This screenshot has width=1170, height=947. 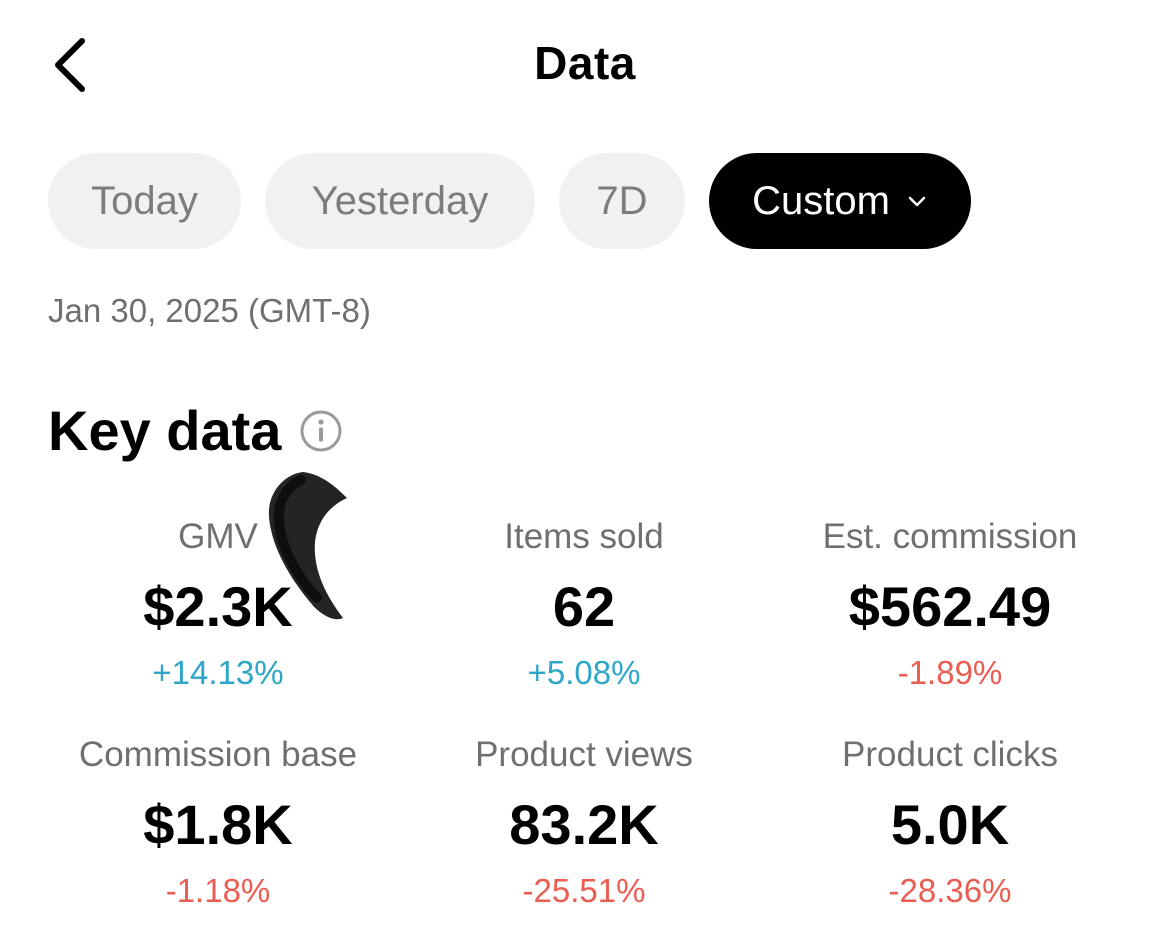 What do you see at coordinates (209, 310) in the screenshot?
I see `date-range-label: Jan 30, 2025 (GMT-8)` at bounding box center [209, 310].